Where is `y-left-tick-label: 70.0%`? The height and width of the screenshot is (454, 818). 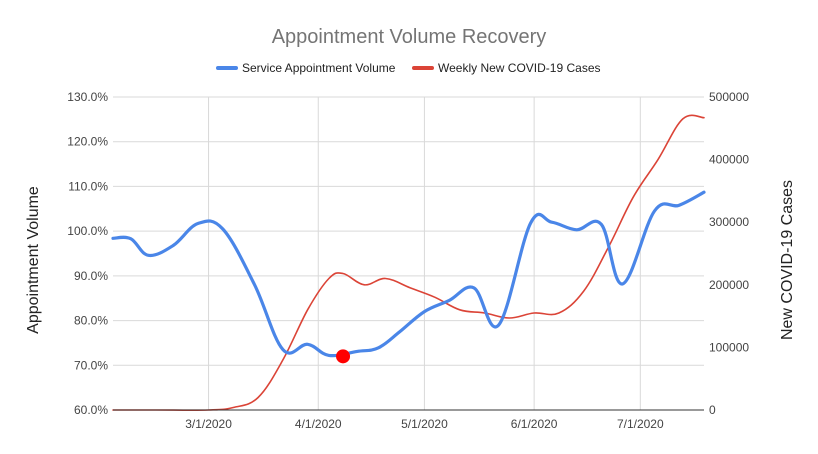 y-left-tick-label: 70.0% is located at coordinates (91, 365).